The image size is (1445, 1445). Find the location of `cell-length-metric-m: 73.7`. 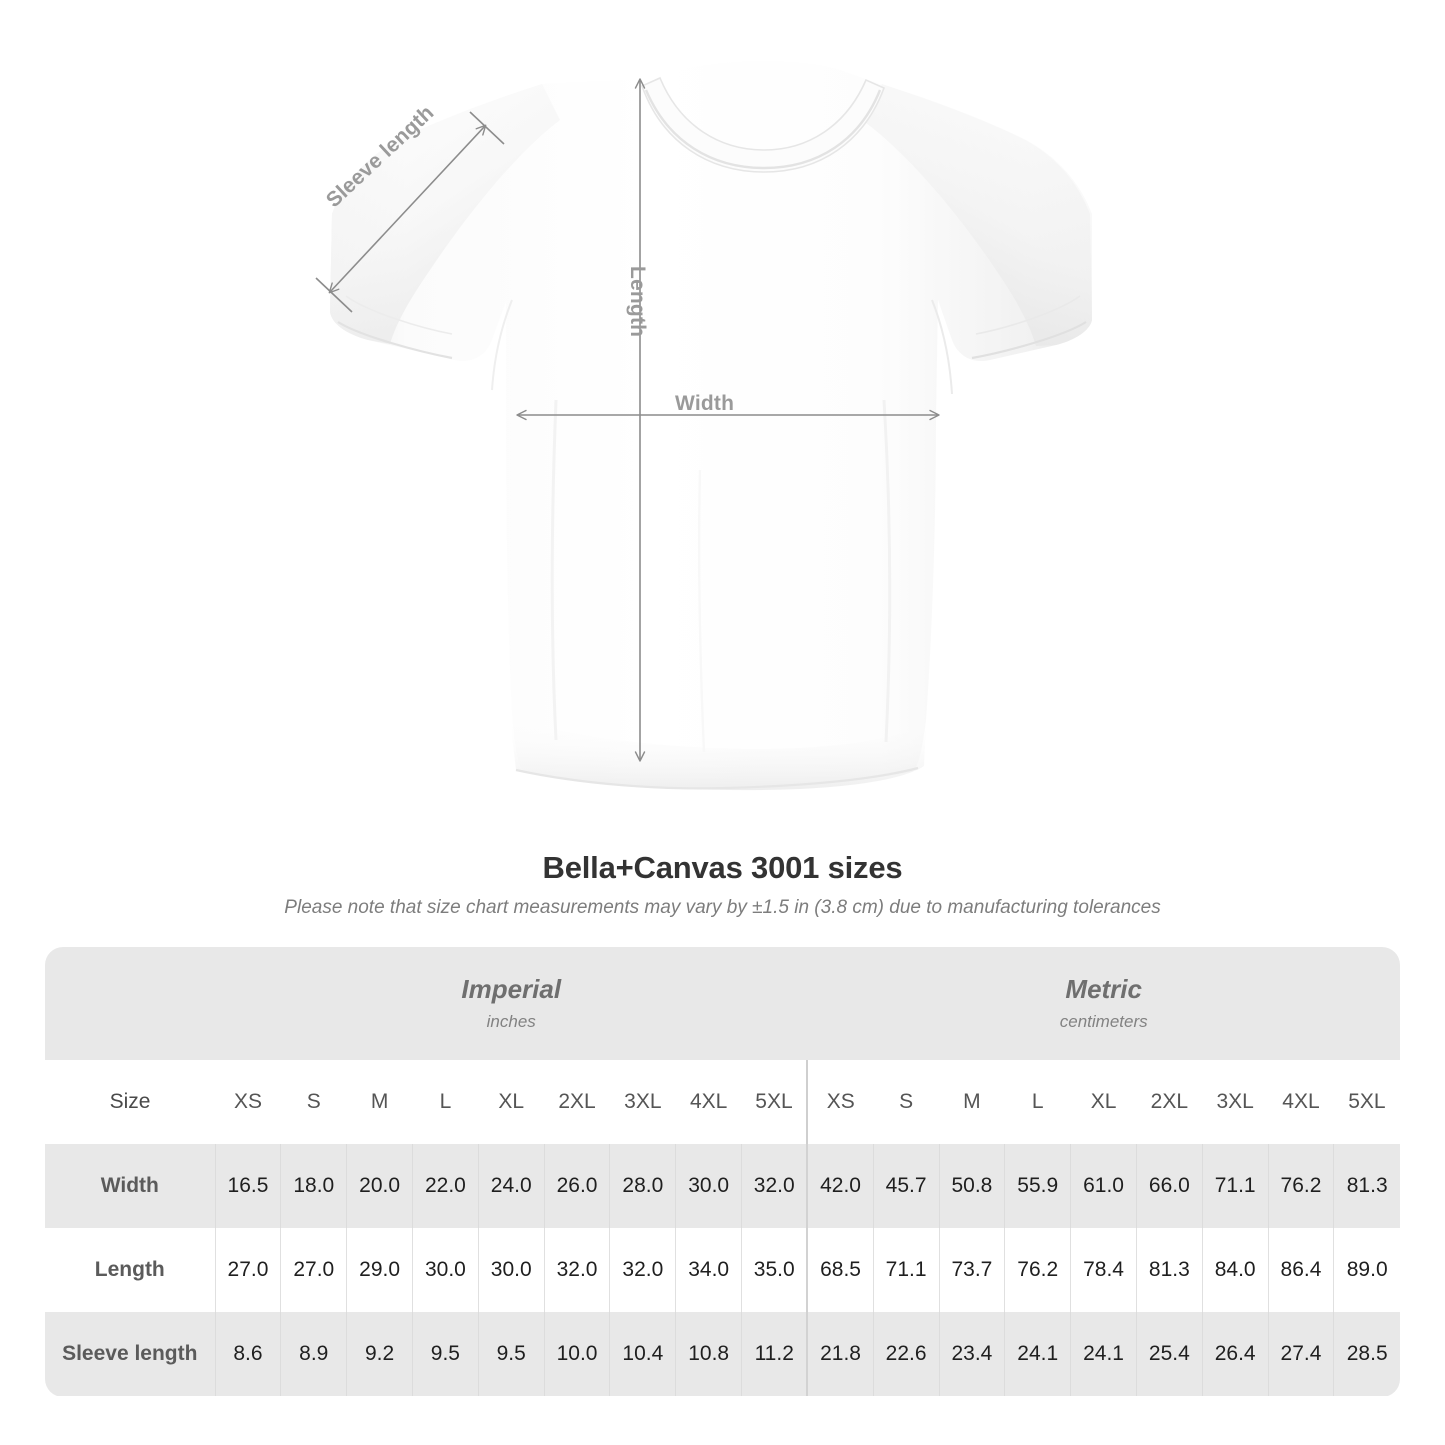

cell-length-metric-m: 73.7 is located at coordinates (971, 1270).